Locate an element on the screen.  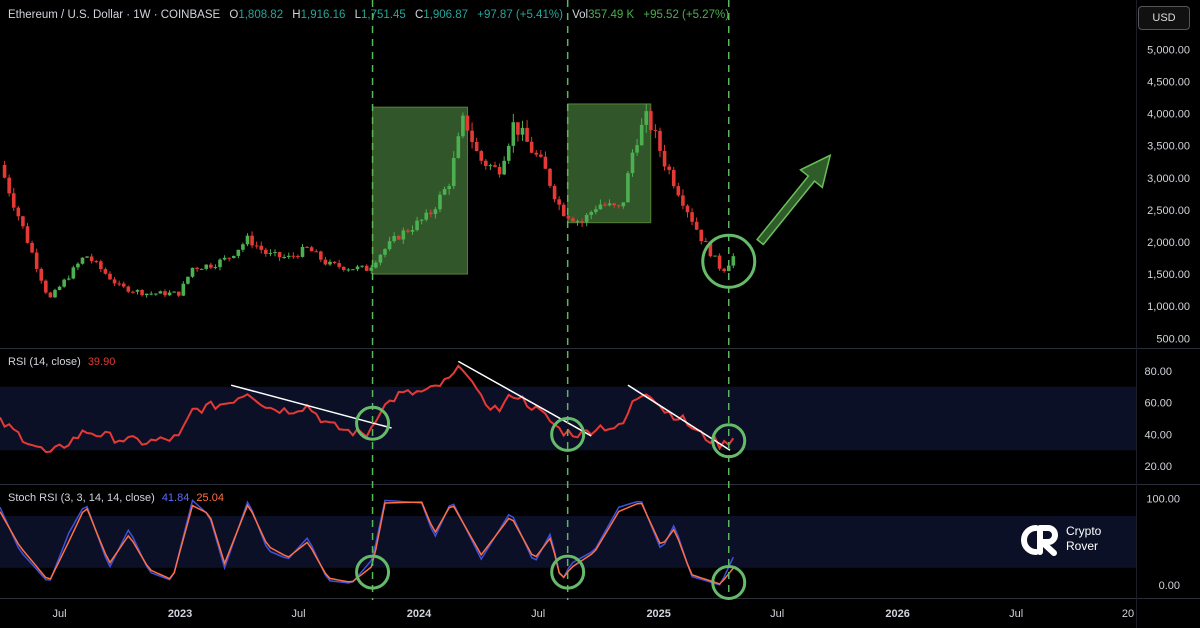
volume-label: Vol is located at coordinates (580, 15).